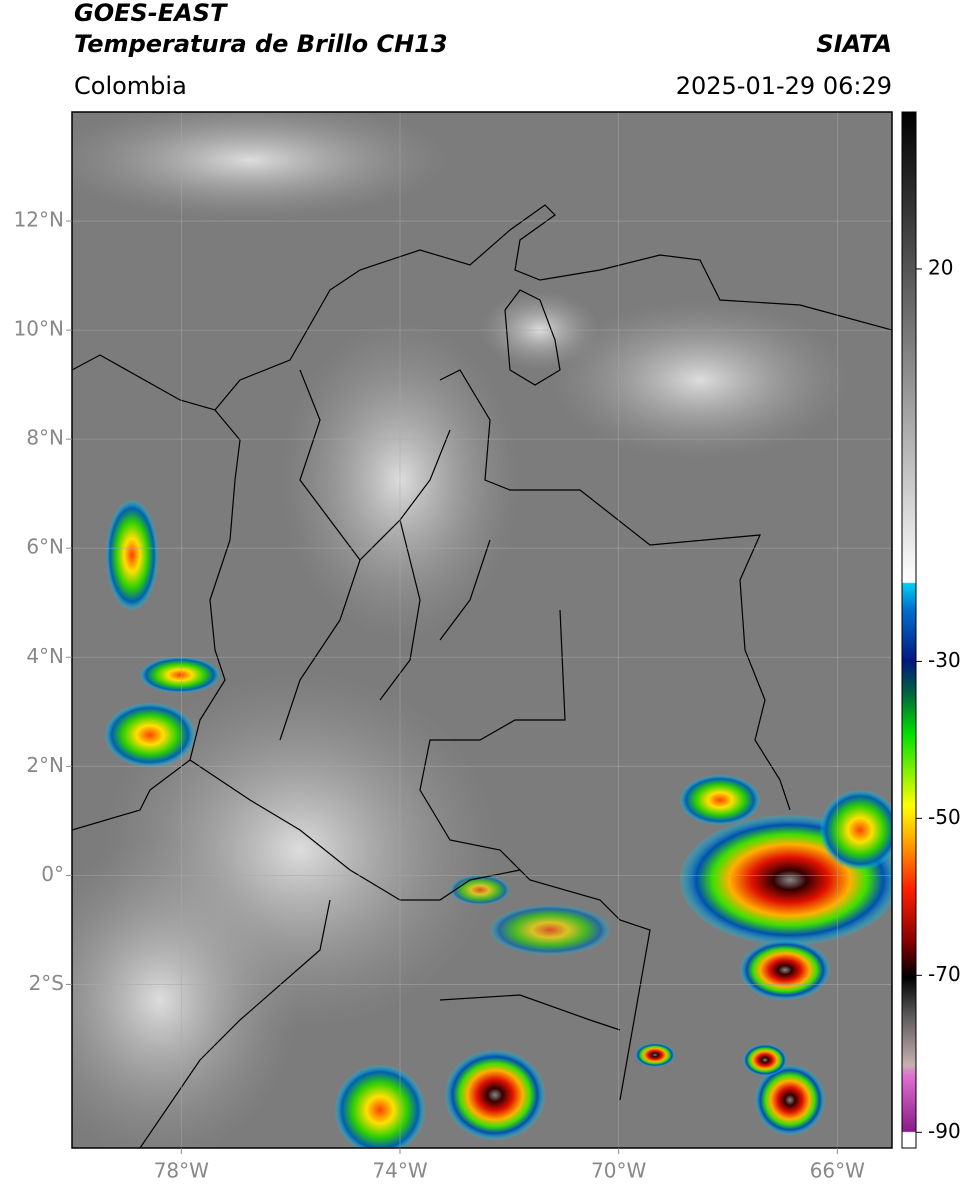  I want to click on y-tick-label: 2°N, so click(45, 765).